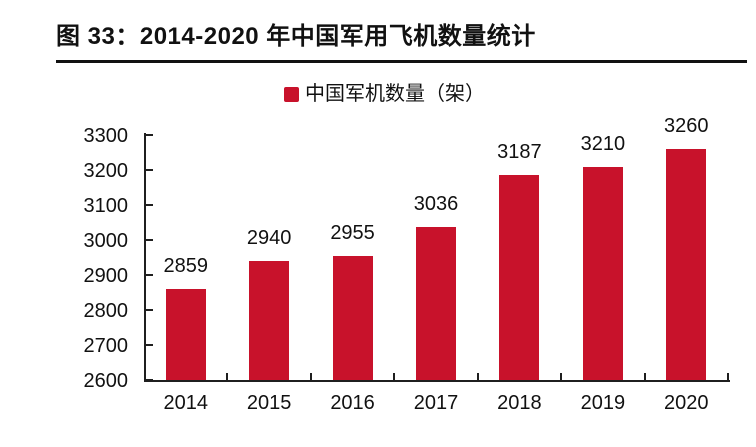 The height and width of the screenshot is (447, 756). Describe the element at coordinates (106, 241) in the screenshot. I see `y-axis-tick-label: 3000` at that location.